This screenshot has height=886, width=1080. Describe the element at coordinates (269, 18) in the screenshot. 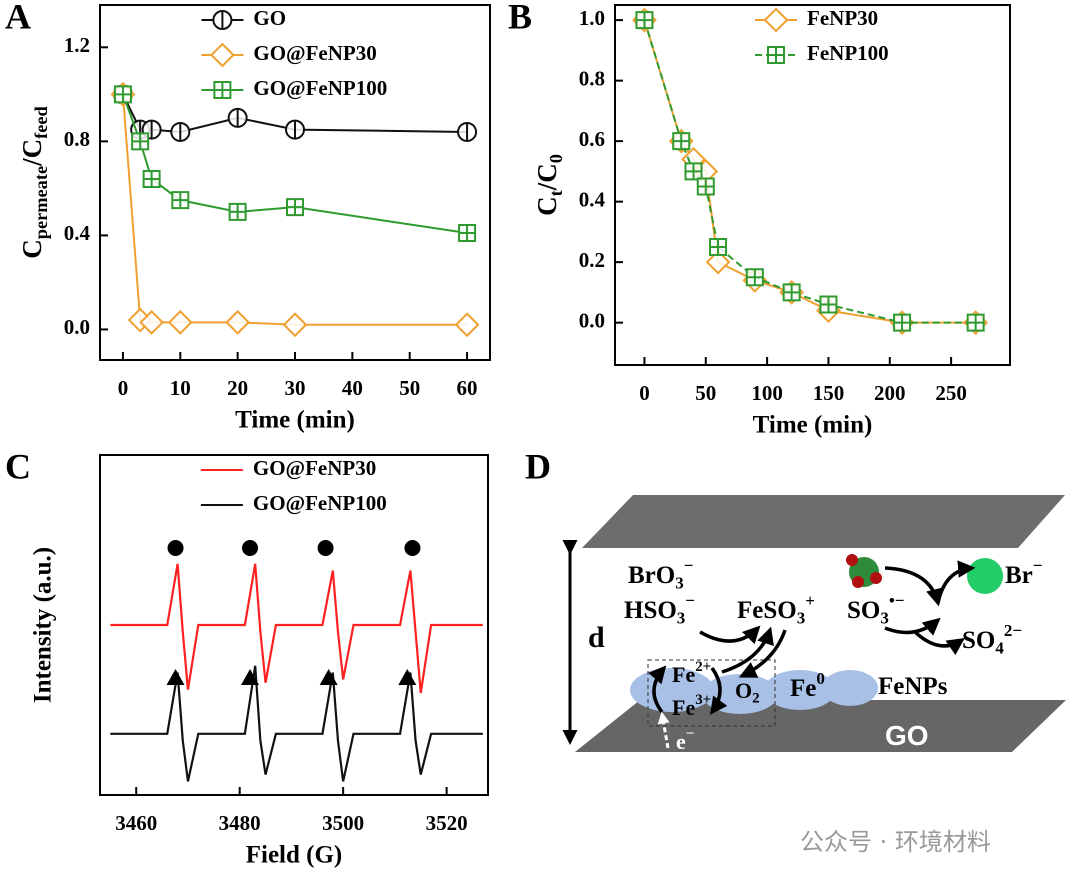

I see `legend-label: GO` at that location.